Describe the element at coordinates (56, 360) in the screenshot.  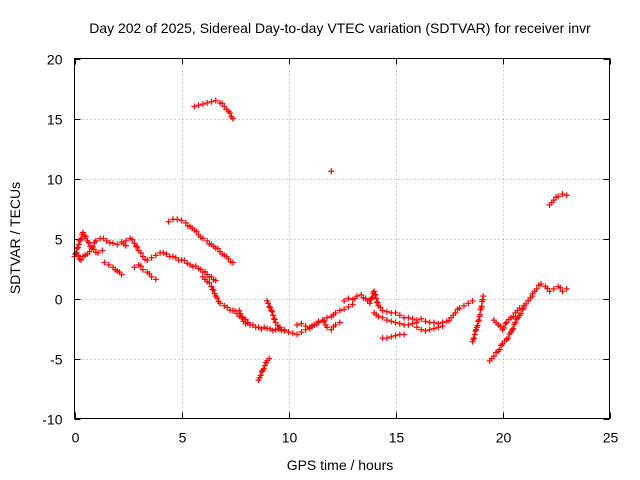
I see `y-tick-label: -5` at that location.